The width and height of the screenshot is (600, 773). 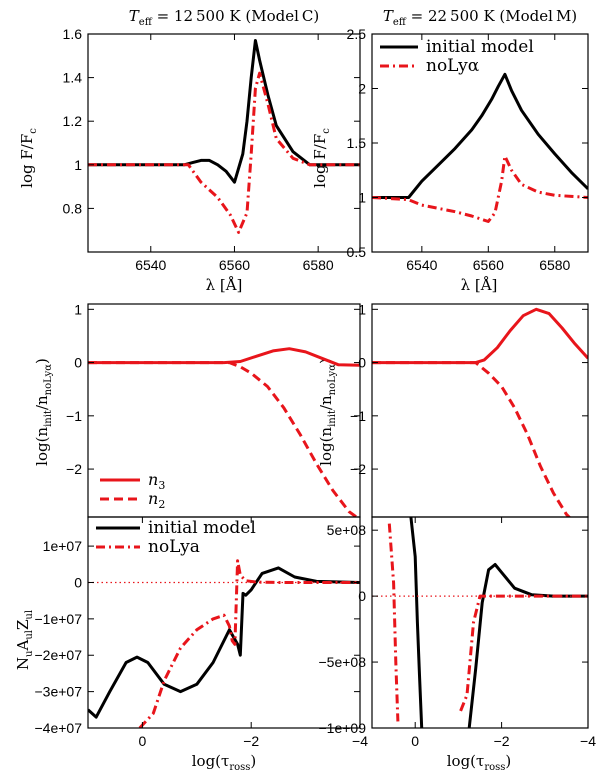 What do you see at coordinates (224, 285) in the screenshot?
I see `xlabel-lambda-c: λ [Å]` at bounding box center [224, 285].